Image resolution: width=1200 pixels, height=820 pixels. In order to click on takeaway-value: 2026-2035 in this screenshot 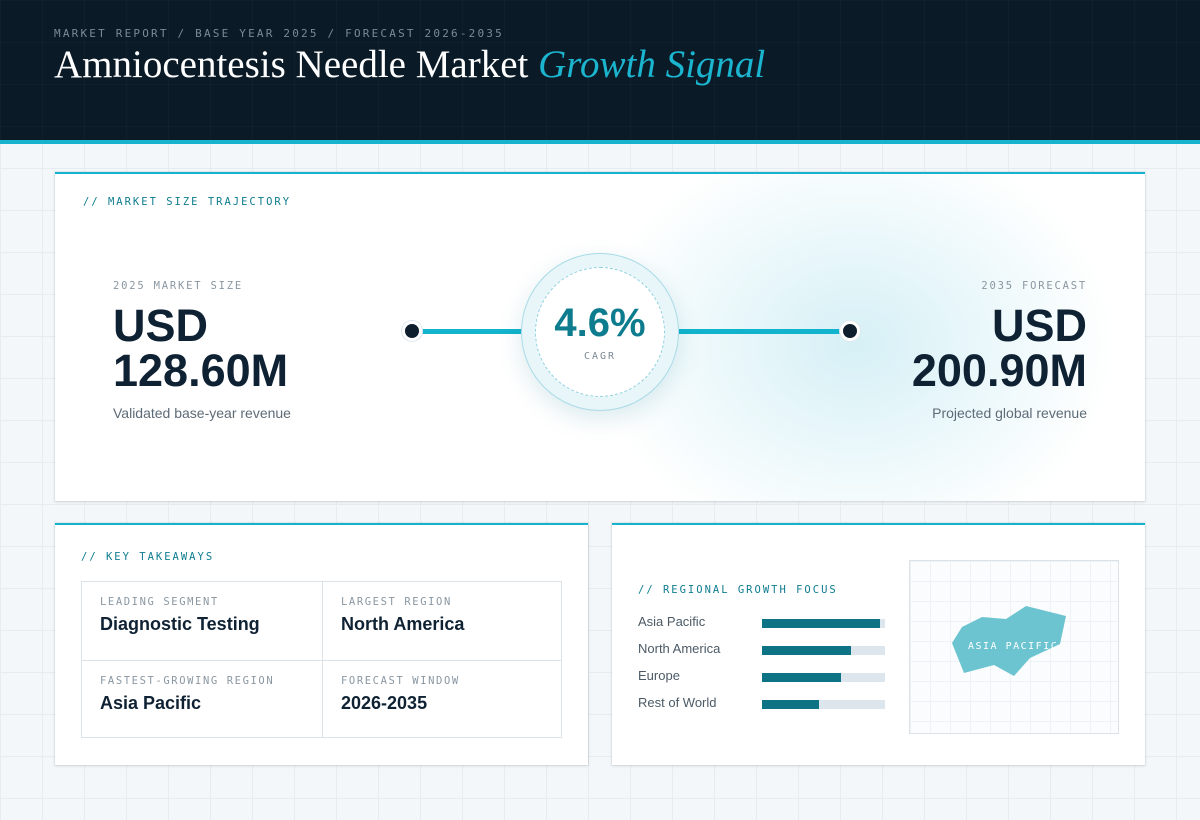, I will do `click(384, 703)`.